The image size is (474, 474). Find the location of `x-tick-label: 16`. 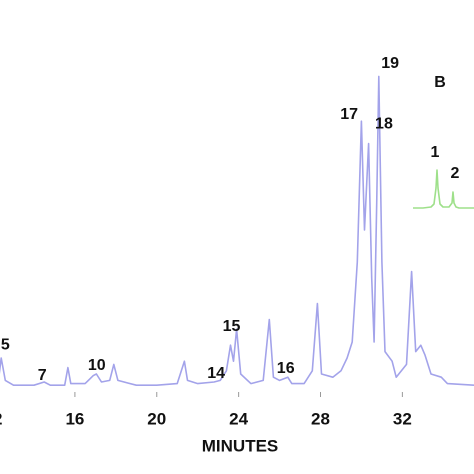

x-tick-label: 16 is located at coordinates (74, 418).